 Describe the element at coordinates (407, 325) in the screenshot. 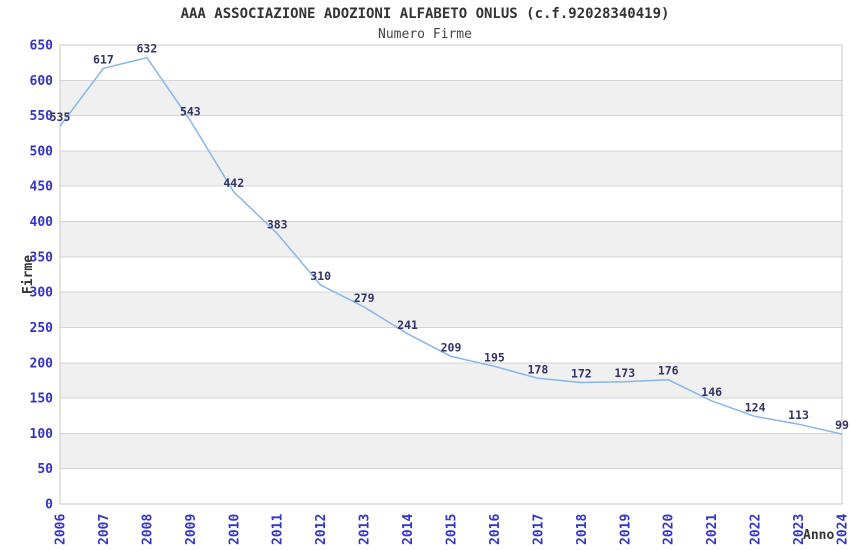

I see `data-label: 241` at that location.